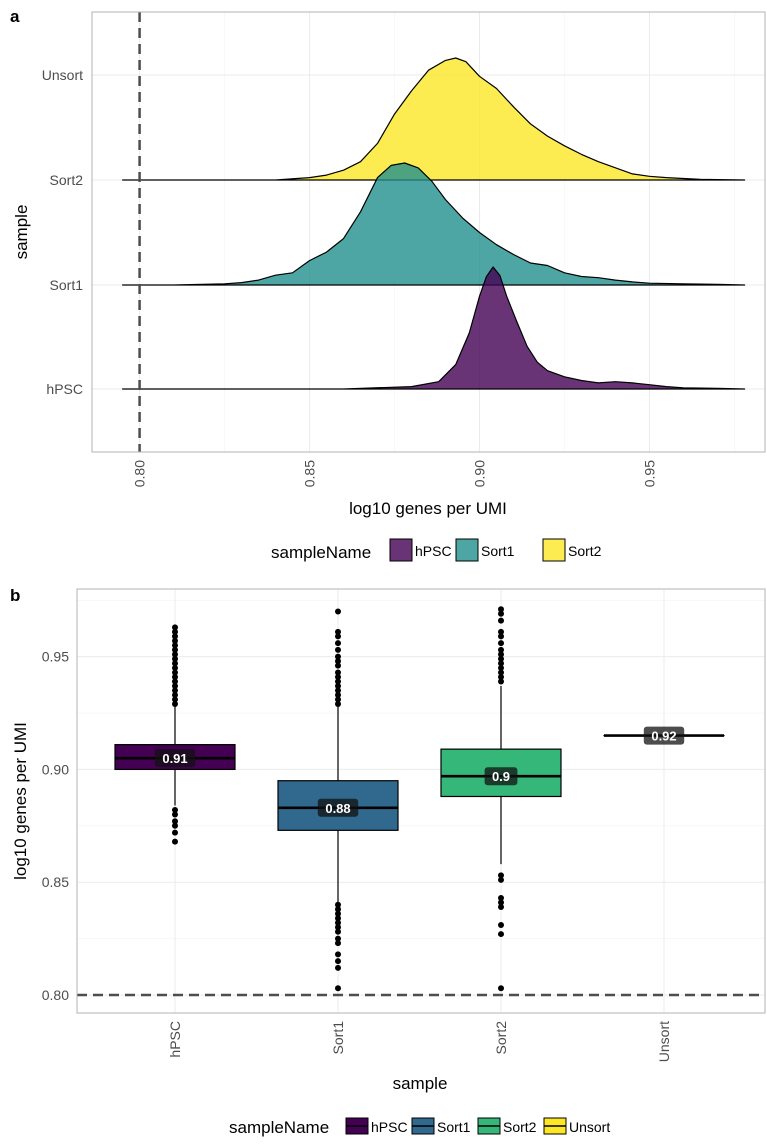 The height and width of the screenshot is (1145, 767). I want to click on panel-a-x-tick-labels: 0.80 0.85 0.90 0.95, so click(395, 473).